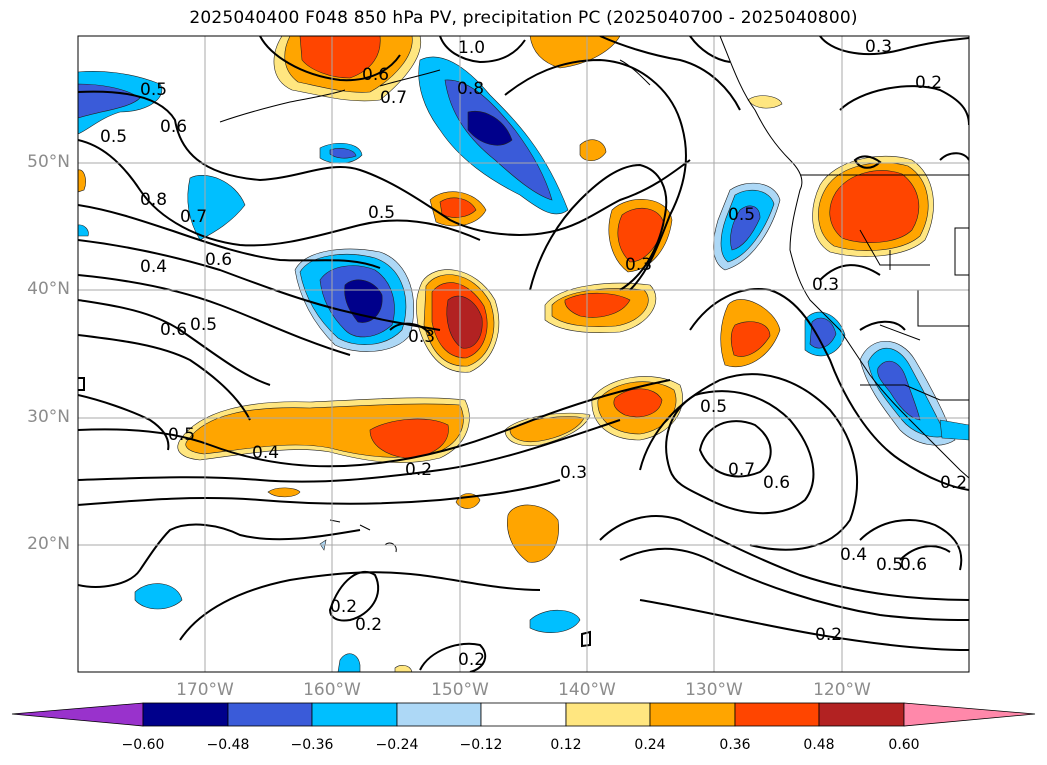  I want to click on colorbar-tick: −0.24, so click(397, 745).